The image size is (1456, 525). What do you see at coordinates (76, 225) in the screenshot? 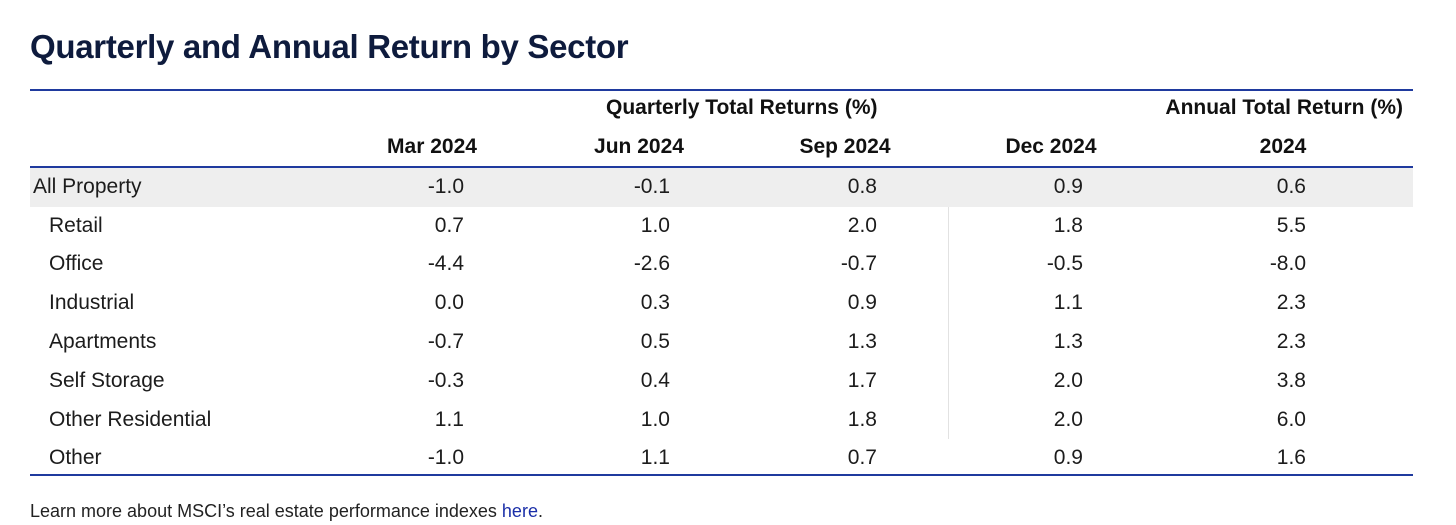
I see `row-label: Retail` at bounding box center [76, 225].